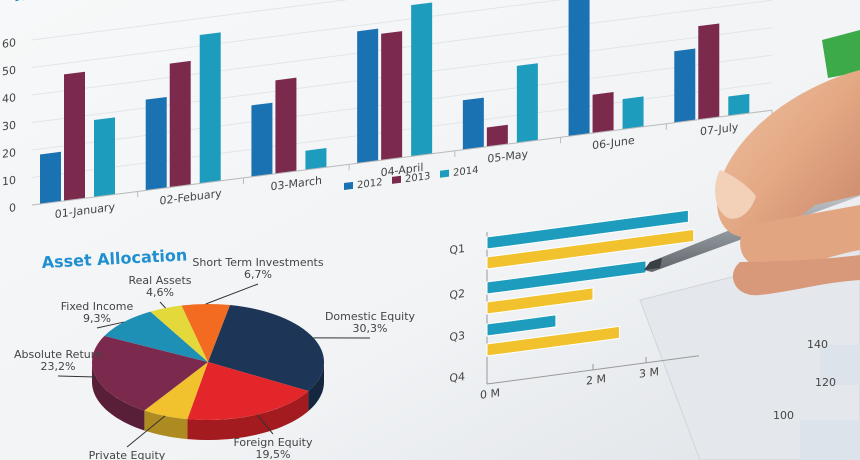 The width and height of the screenshot is (860, 460). I want to click on x-tick-label: 04-April, so click(402, 170).